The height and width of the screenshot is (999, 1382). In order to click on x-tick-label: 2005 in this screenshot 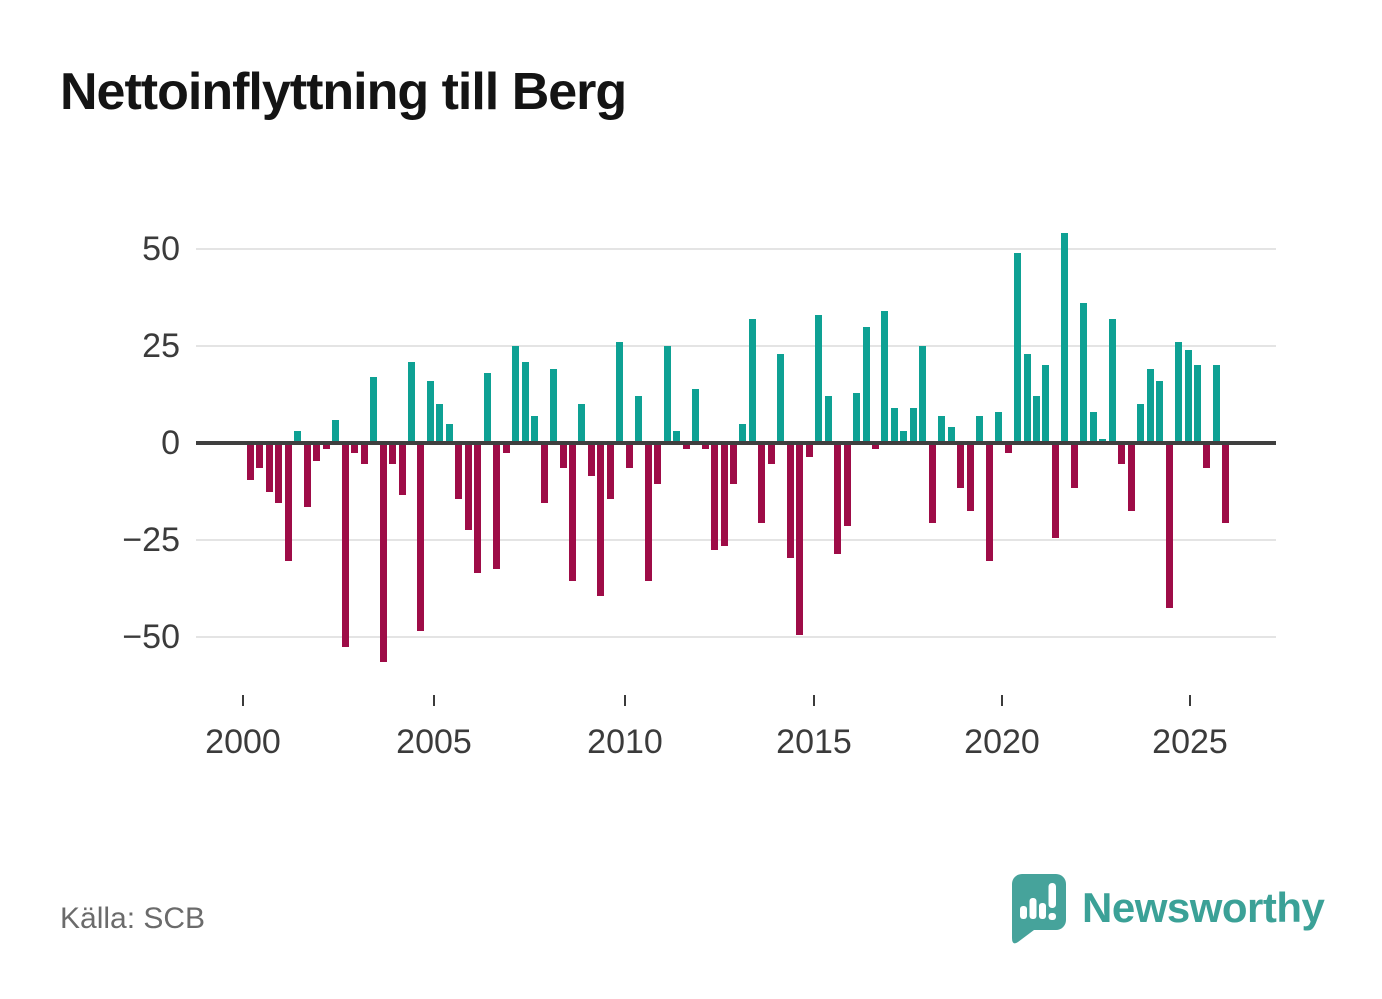, I will do `click(434, 742)`.